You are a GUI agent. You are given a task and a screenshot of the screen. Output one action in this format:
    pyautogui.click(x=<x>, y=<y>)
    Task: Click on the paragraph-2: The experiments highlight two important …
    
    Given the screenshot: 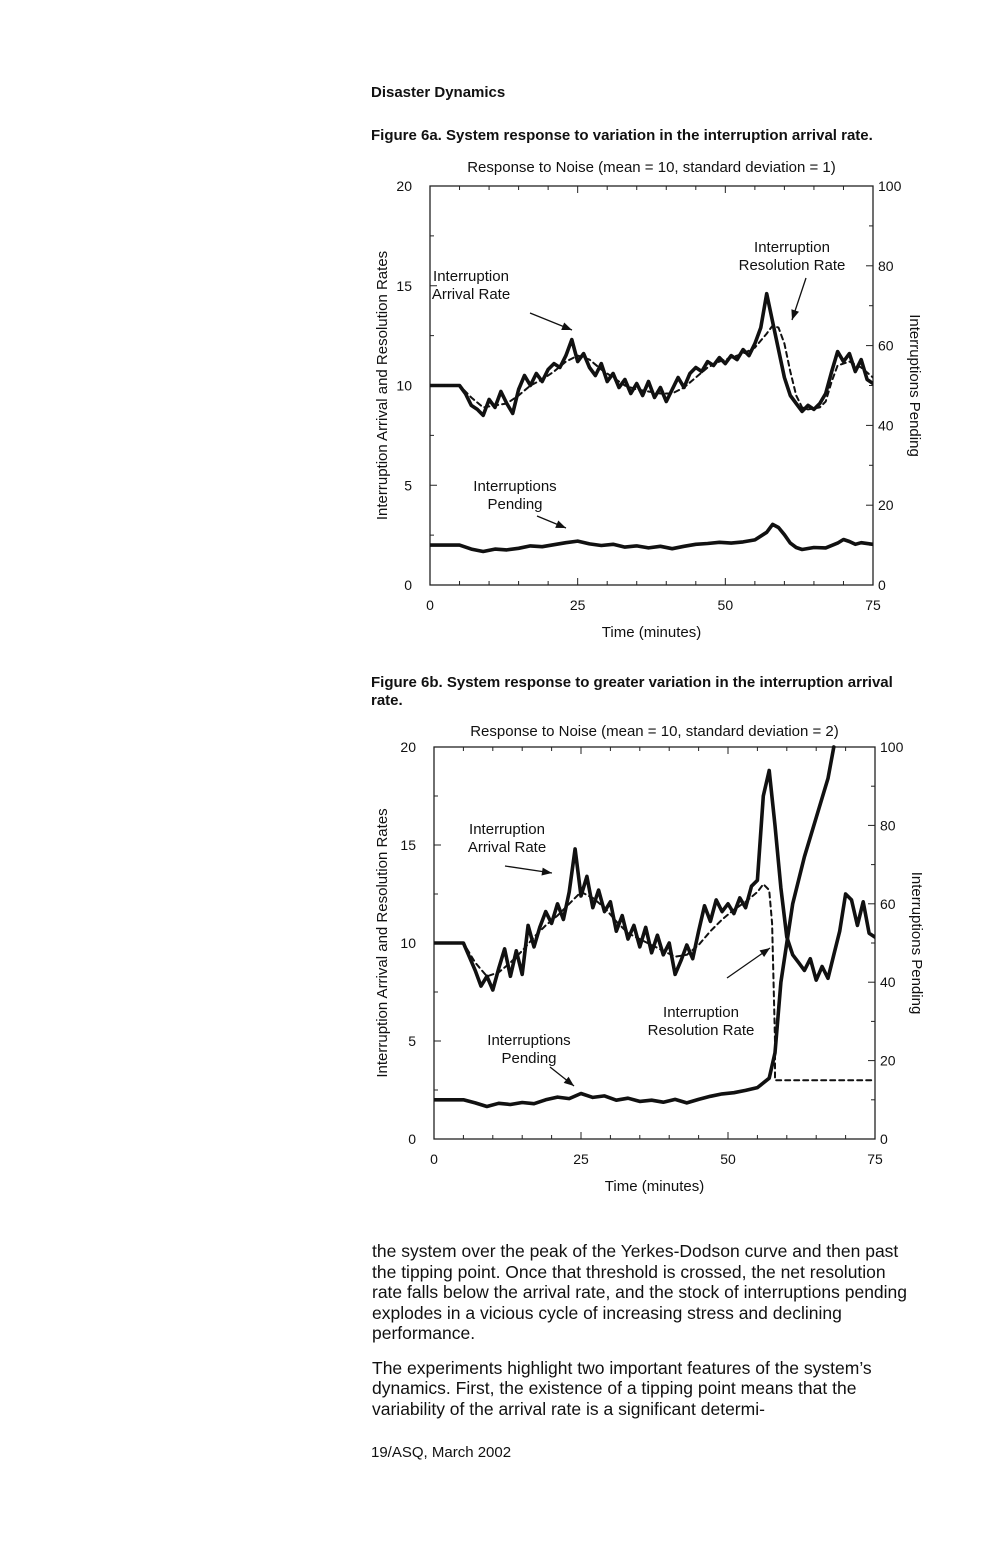 What is the action you would take?
    pyautogui.click(x=622, y=1388)
    